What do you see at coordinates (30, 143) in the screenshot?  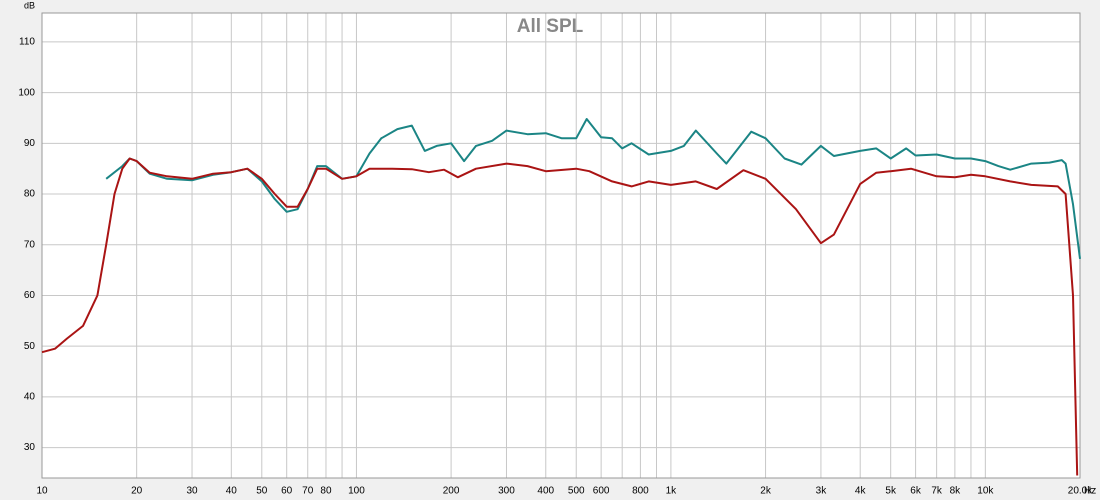 I see `y-tick-label: 90` at bounding box center [30, 143].